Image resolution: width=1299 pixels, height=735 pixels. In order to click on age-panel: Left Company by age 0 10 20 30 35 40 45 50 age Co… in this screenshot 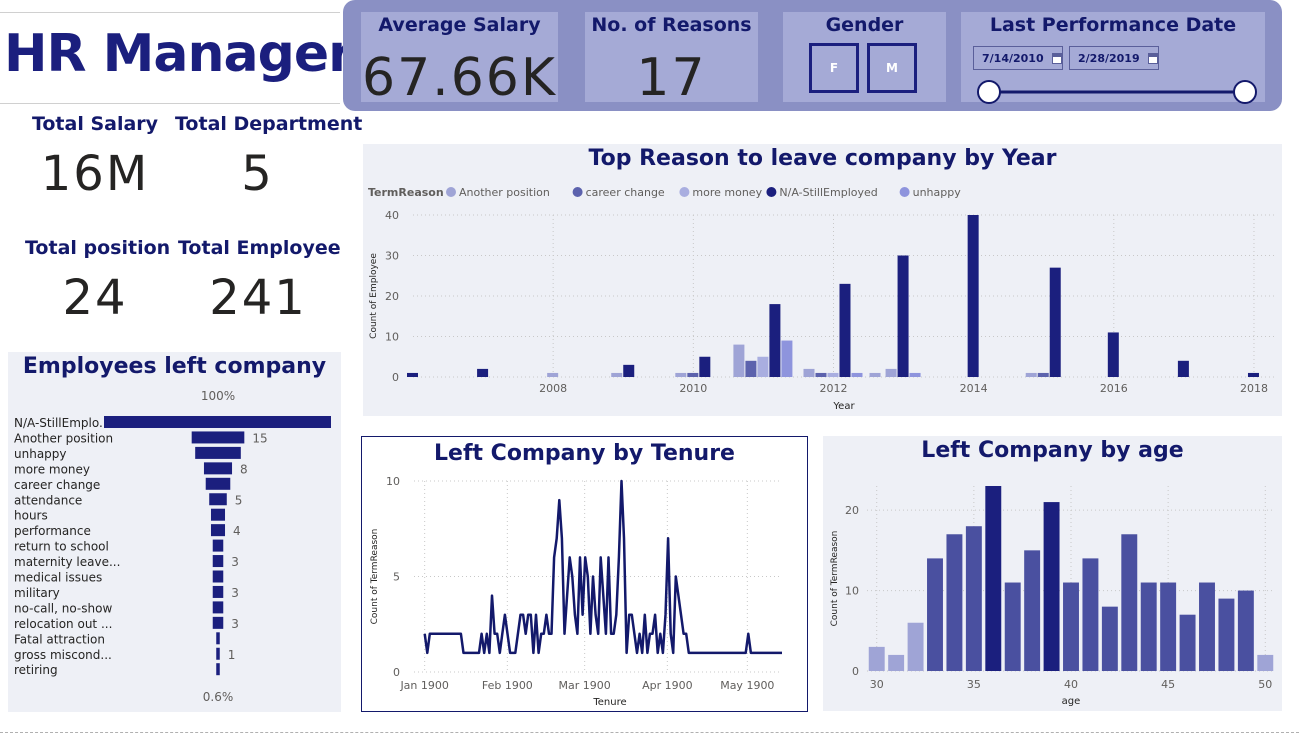, I will do `click(1052, 573)`.